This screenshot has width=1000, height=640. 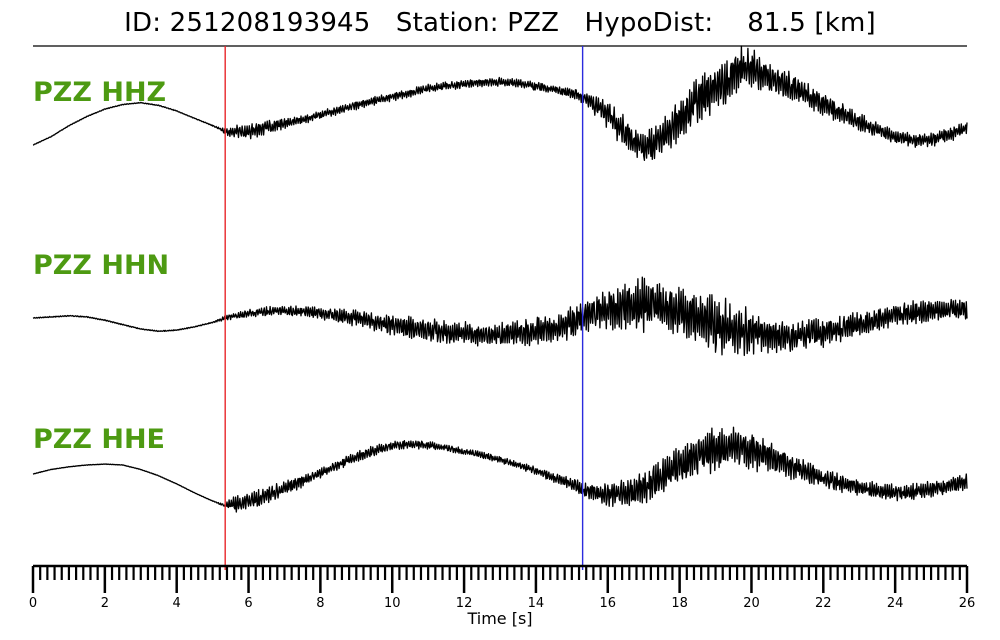 What do you see at coordinates (177, 603) in the screenshot?
I see `x-tick-label: 4` at bounding box center [177, 603].